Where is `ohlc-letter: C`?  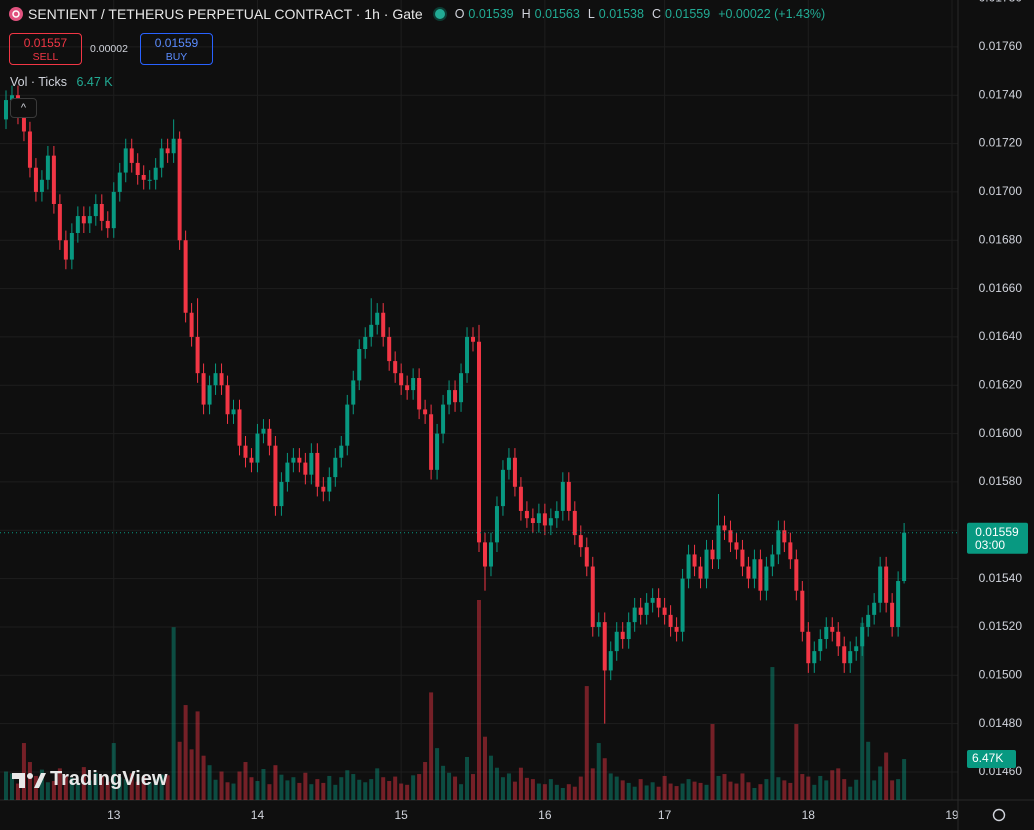
ohlc-letter: C is located at coordinates (656, 14).